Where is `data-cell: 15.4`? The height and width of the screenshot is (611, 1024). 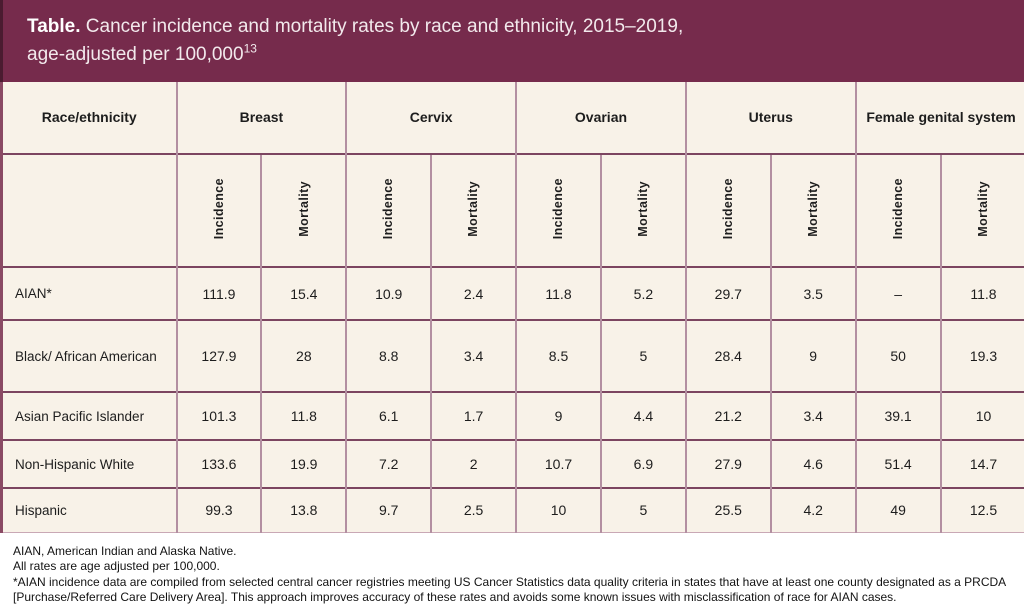 data-cell: 15.4 is located at coordinates (303, 293).